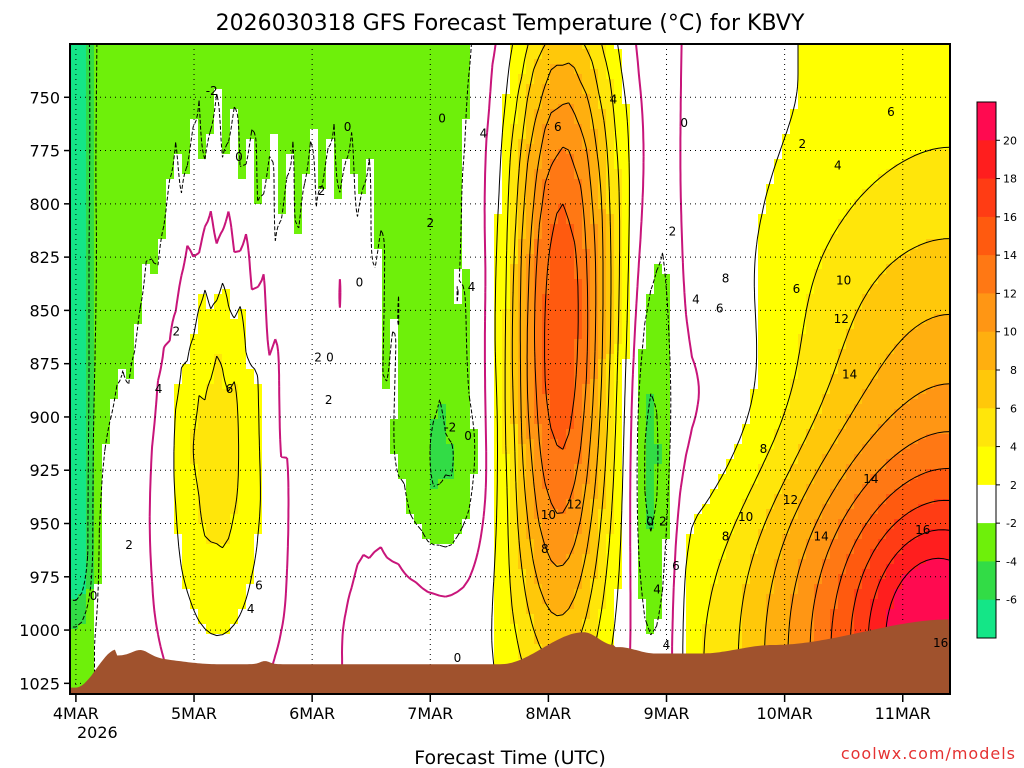 The width and height of the screenshot is (1024, 768). What do you see at coordinates (903, 713) in the screenshot?
I see `x-tick-label: 11MAR` at bounding box center [903, 713].